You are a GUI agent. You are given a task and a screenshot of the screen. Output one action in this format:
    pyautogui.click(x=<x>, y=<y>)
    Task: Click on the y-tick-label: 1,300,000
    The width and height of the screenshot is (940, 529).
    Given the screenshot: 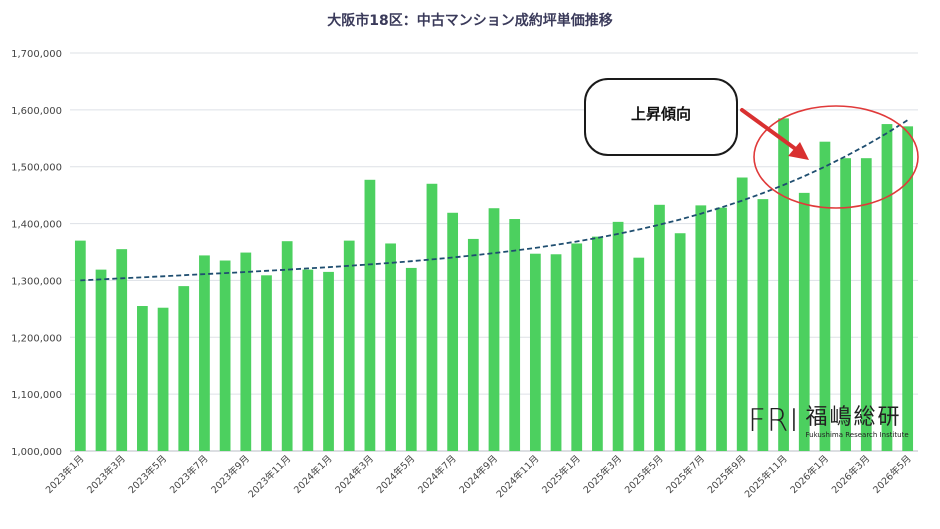 What is the action you would take?
    pyautogui.click(x=36, y=281)
    